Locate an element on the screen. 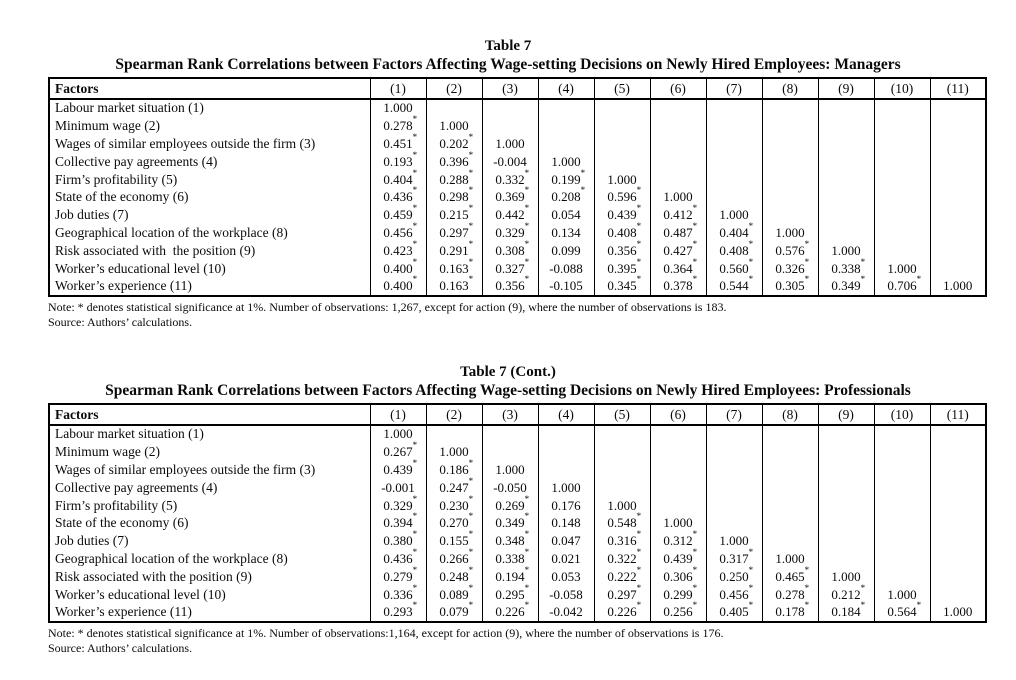  corr-value: 0.194 * is located at coordinates (512, 575).